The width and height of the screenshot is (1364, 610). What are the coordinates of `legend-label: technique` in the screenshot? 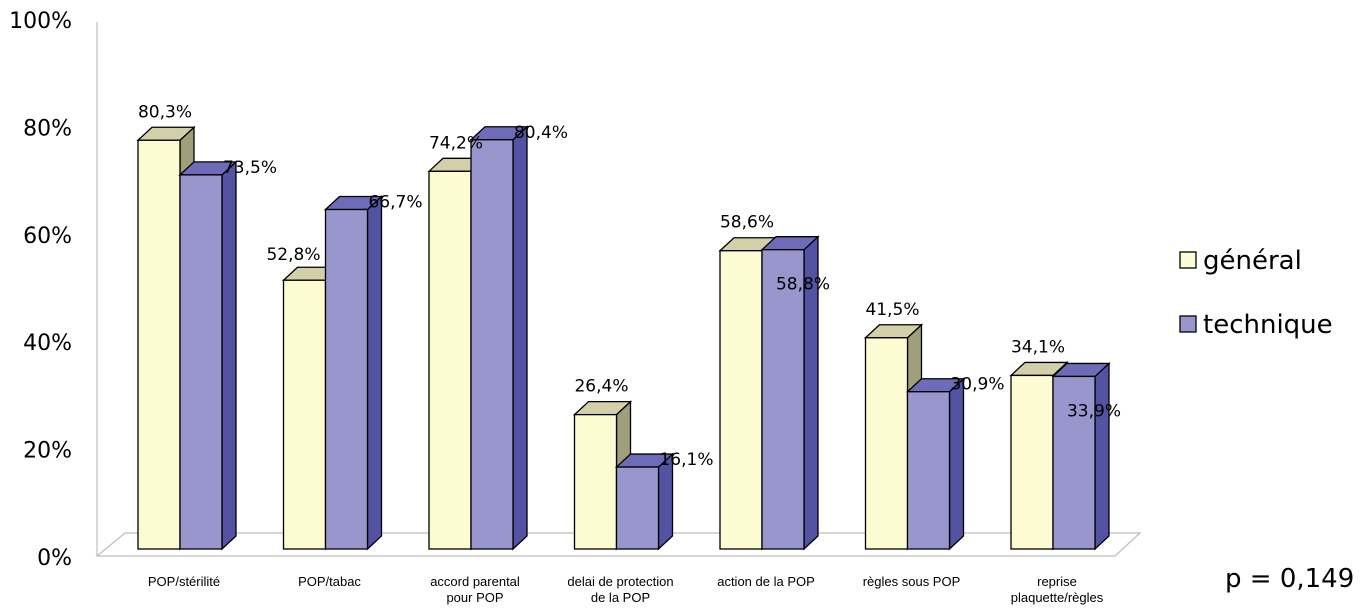 It's located at (1268, 325).